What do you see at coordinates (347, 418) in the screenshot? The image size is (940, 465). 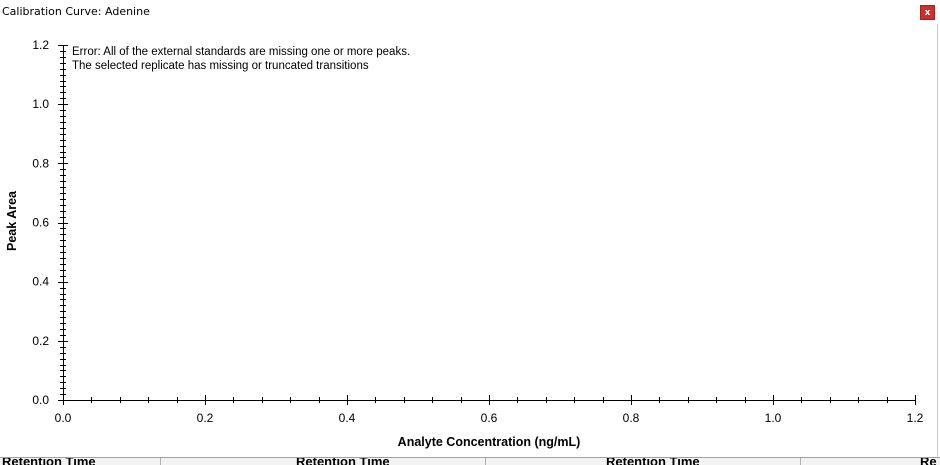 I see `x-tick-label: 0.4` at bounding box center [347, 418].